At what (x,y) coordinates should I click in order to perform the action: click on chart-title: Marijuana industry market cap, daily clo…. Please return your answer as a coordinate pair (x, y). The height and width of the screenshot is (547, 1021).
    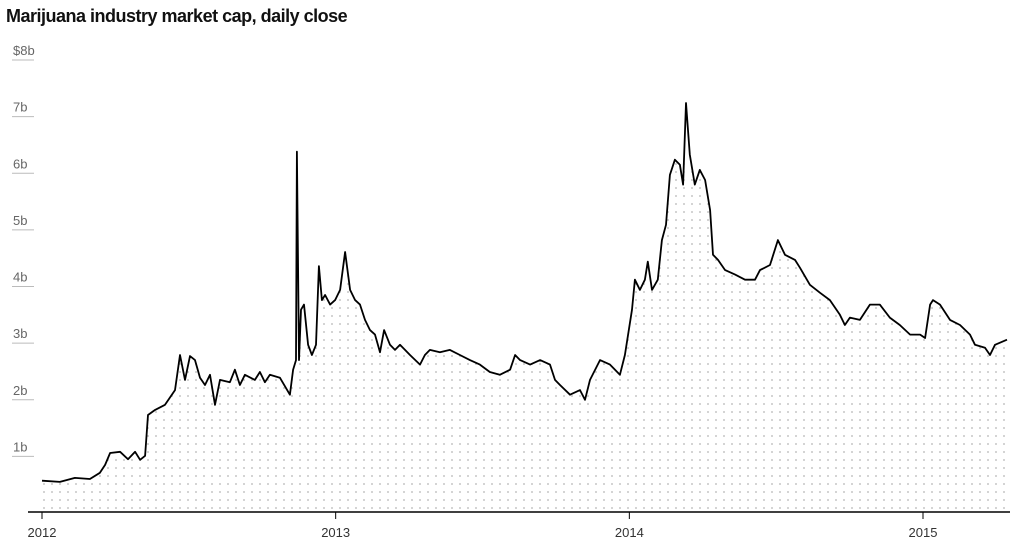
    Looking at the image, I should click on (177, 16).